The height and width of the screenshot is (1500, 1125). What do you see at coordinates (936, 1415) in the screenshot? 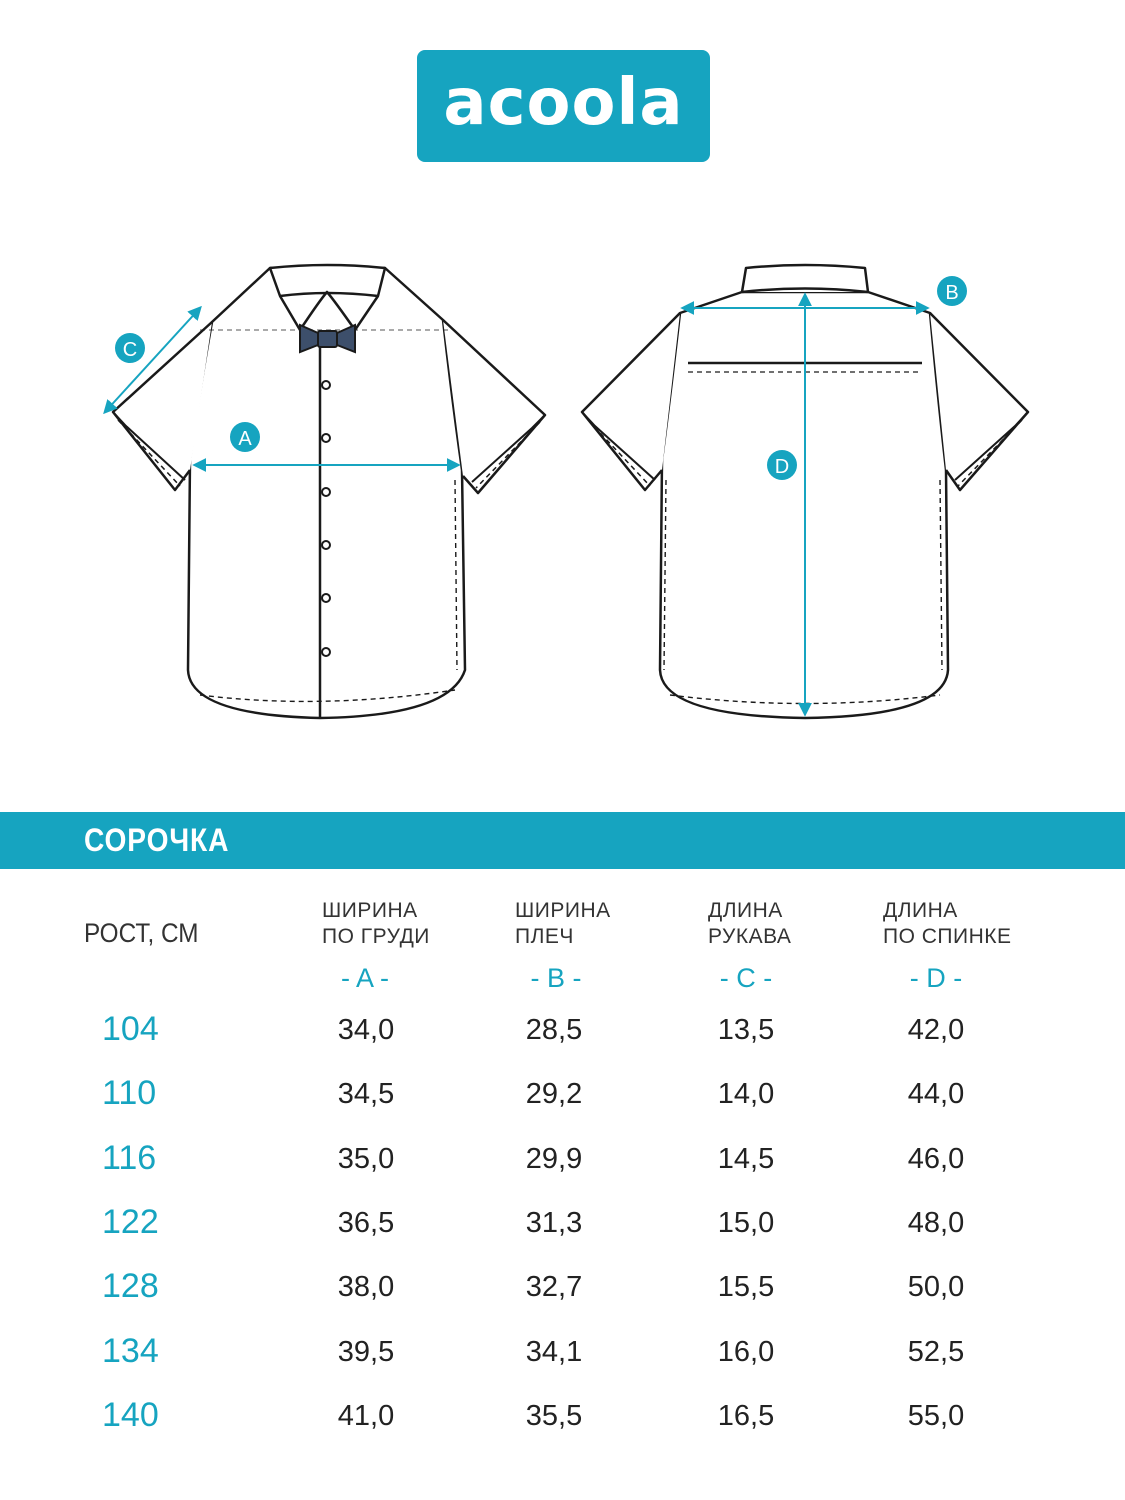
I see `measurement-value: 55,0` at bounding box center [936, 1415].